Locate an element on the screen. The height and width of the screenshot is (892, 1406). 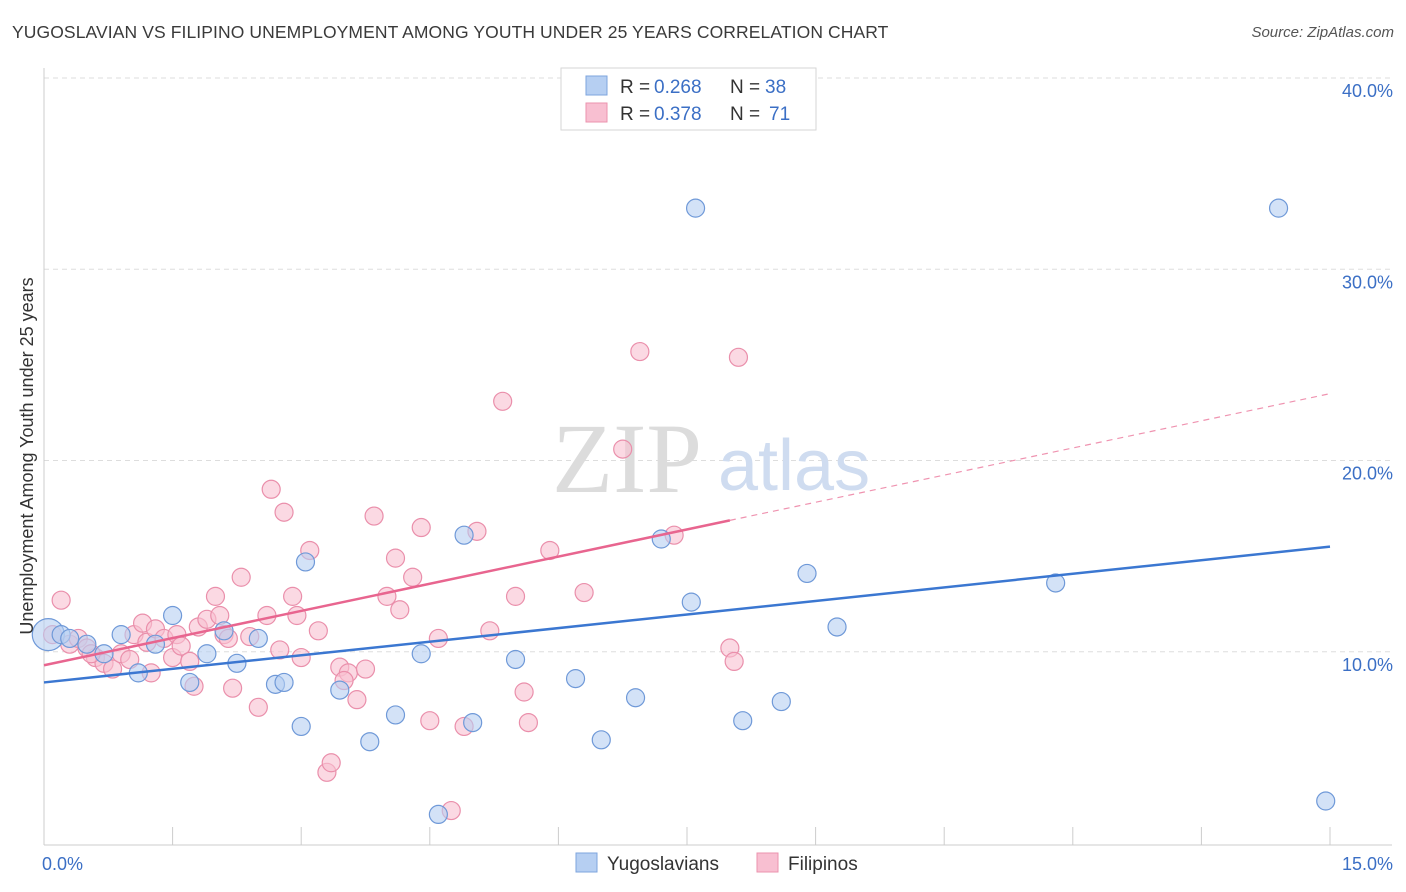
legend-r-value: 0.378 is located at coordinates (678, 114).